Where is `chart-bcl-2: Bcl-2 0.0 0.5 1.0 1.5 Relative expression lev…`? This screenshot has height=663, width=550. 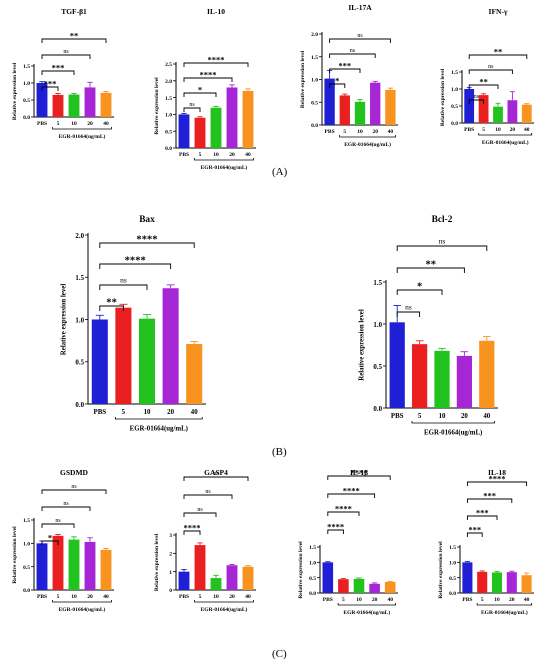 chart-bcl-2: Bcl-2 0.0 0.5 1.0 1.5 Relative expression lev… is located at coordinates (428, 325).